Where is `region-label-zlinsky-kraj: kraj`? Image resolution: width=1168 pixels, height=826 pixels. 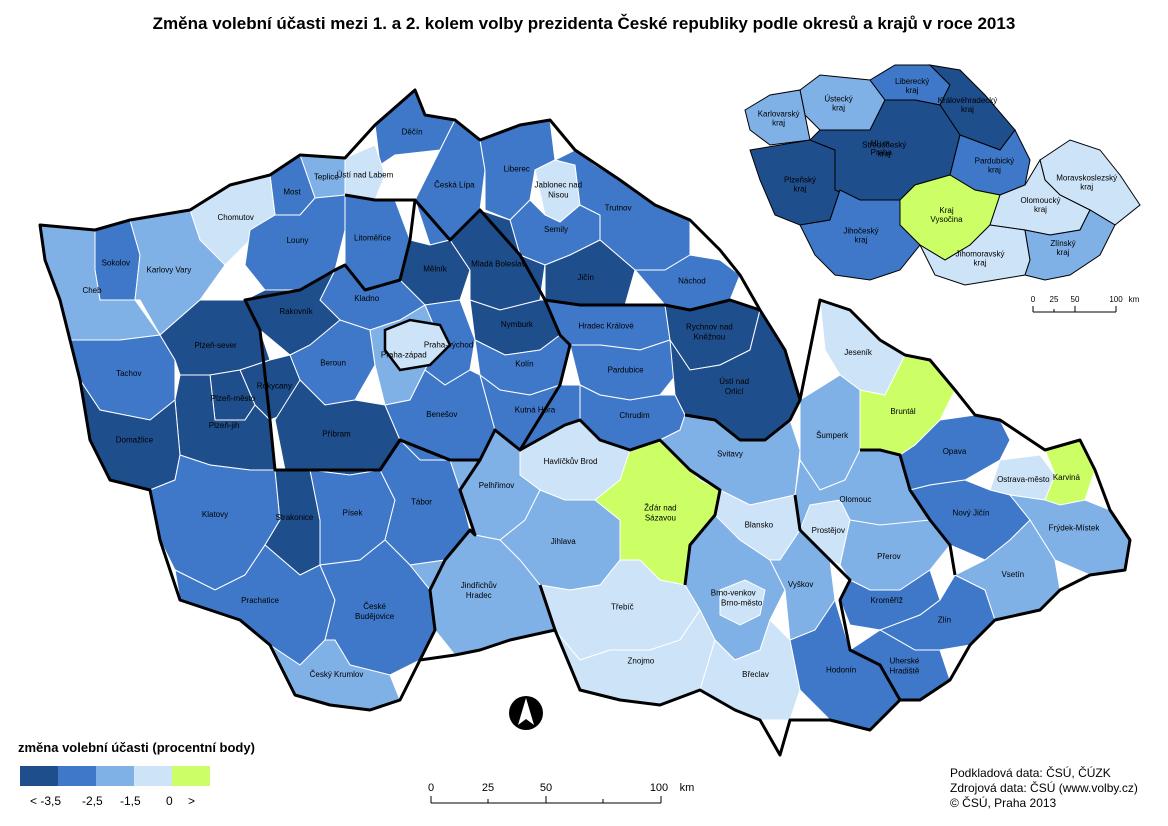
region-label-zlinsky-kraj: kraj is located at coordinates (1063, 252).